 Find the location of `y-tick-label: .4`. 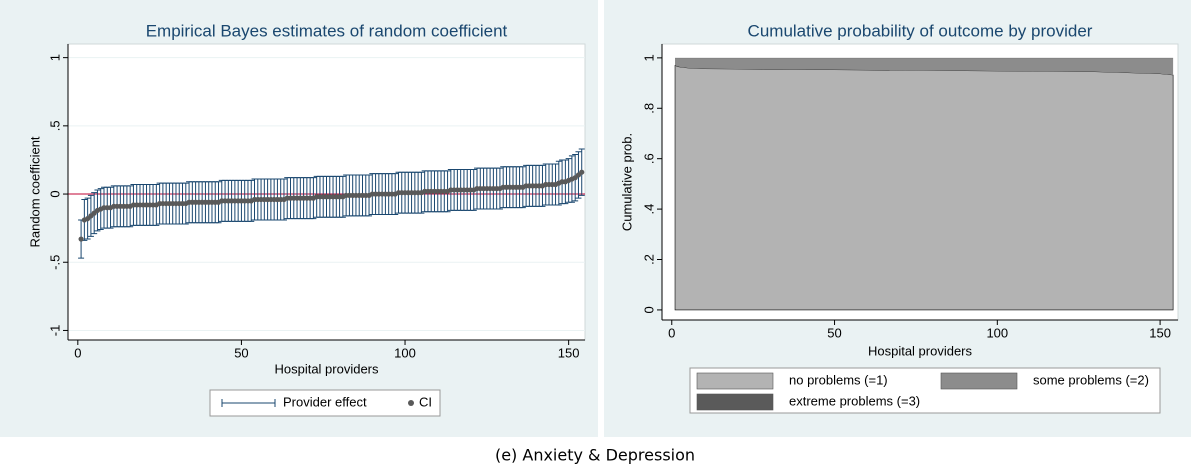

y-tick-label: .4 is located at coordinates (648, 209).